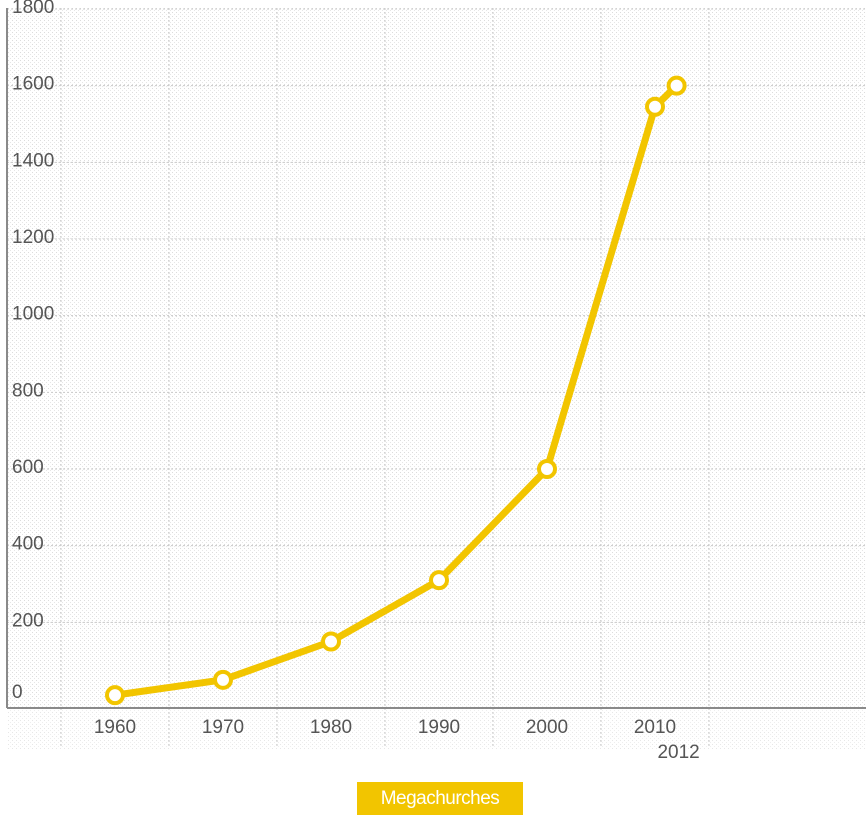  I want to click on x-tick-label: 1980, so click(331, 727).